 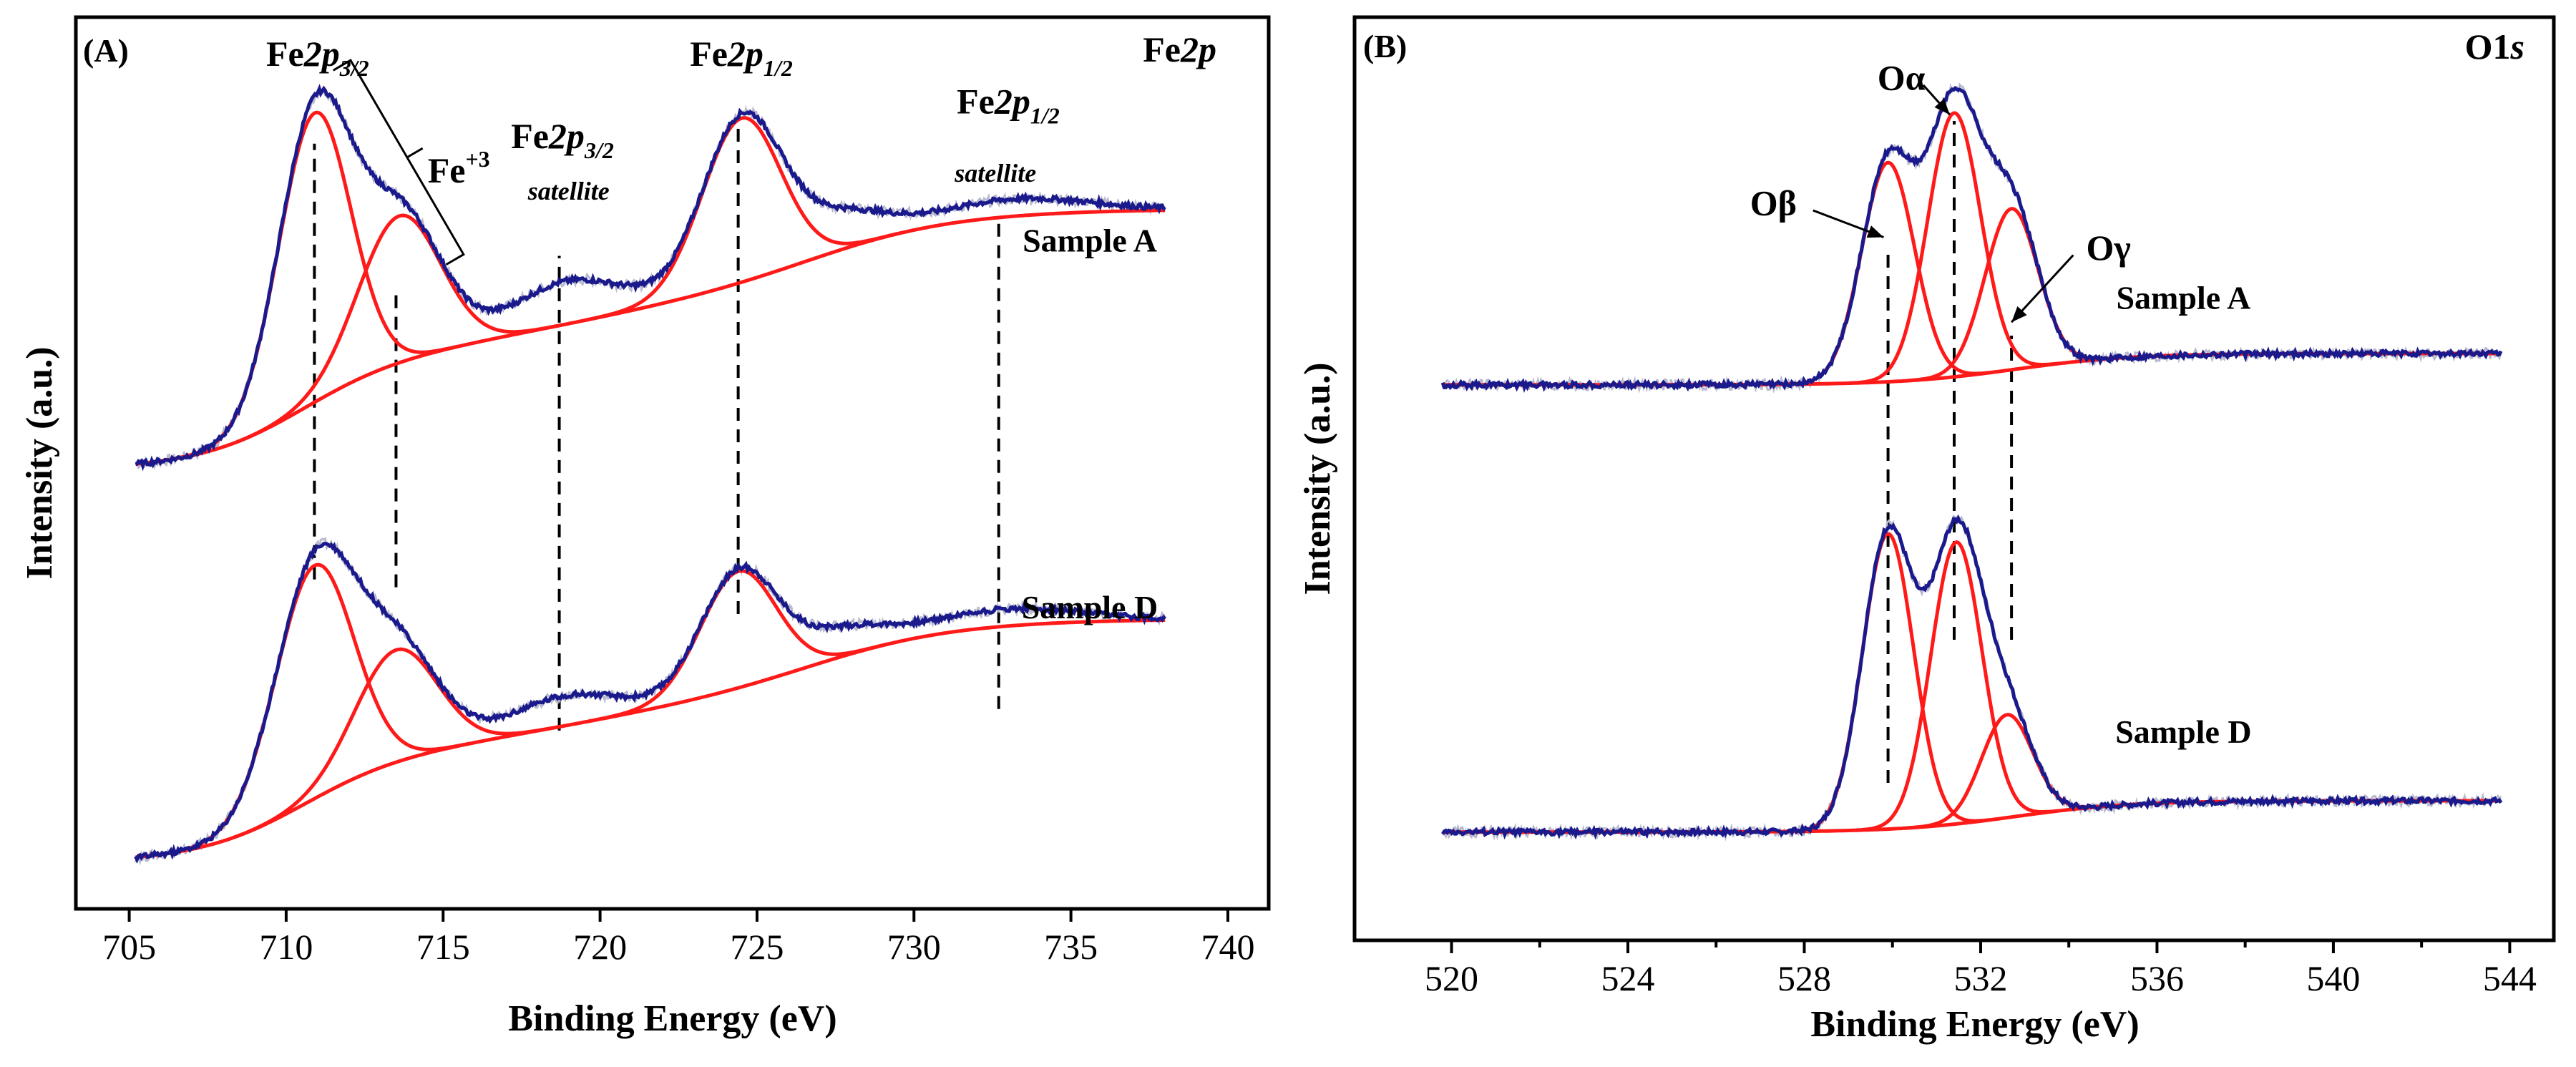 I want to click on panel-a-sample-a-label: Sample A, so click(x=1090, y=241).